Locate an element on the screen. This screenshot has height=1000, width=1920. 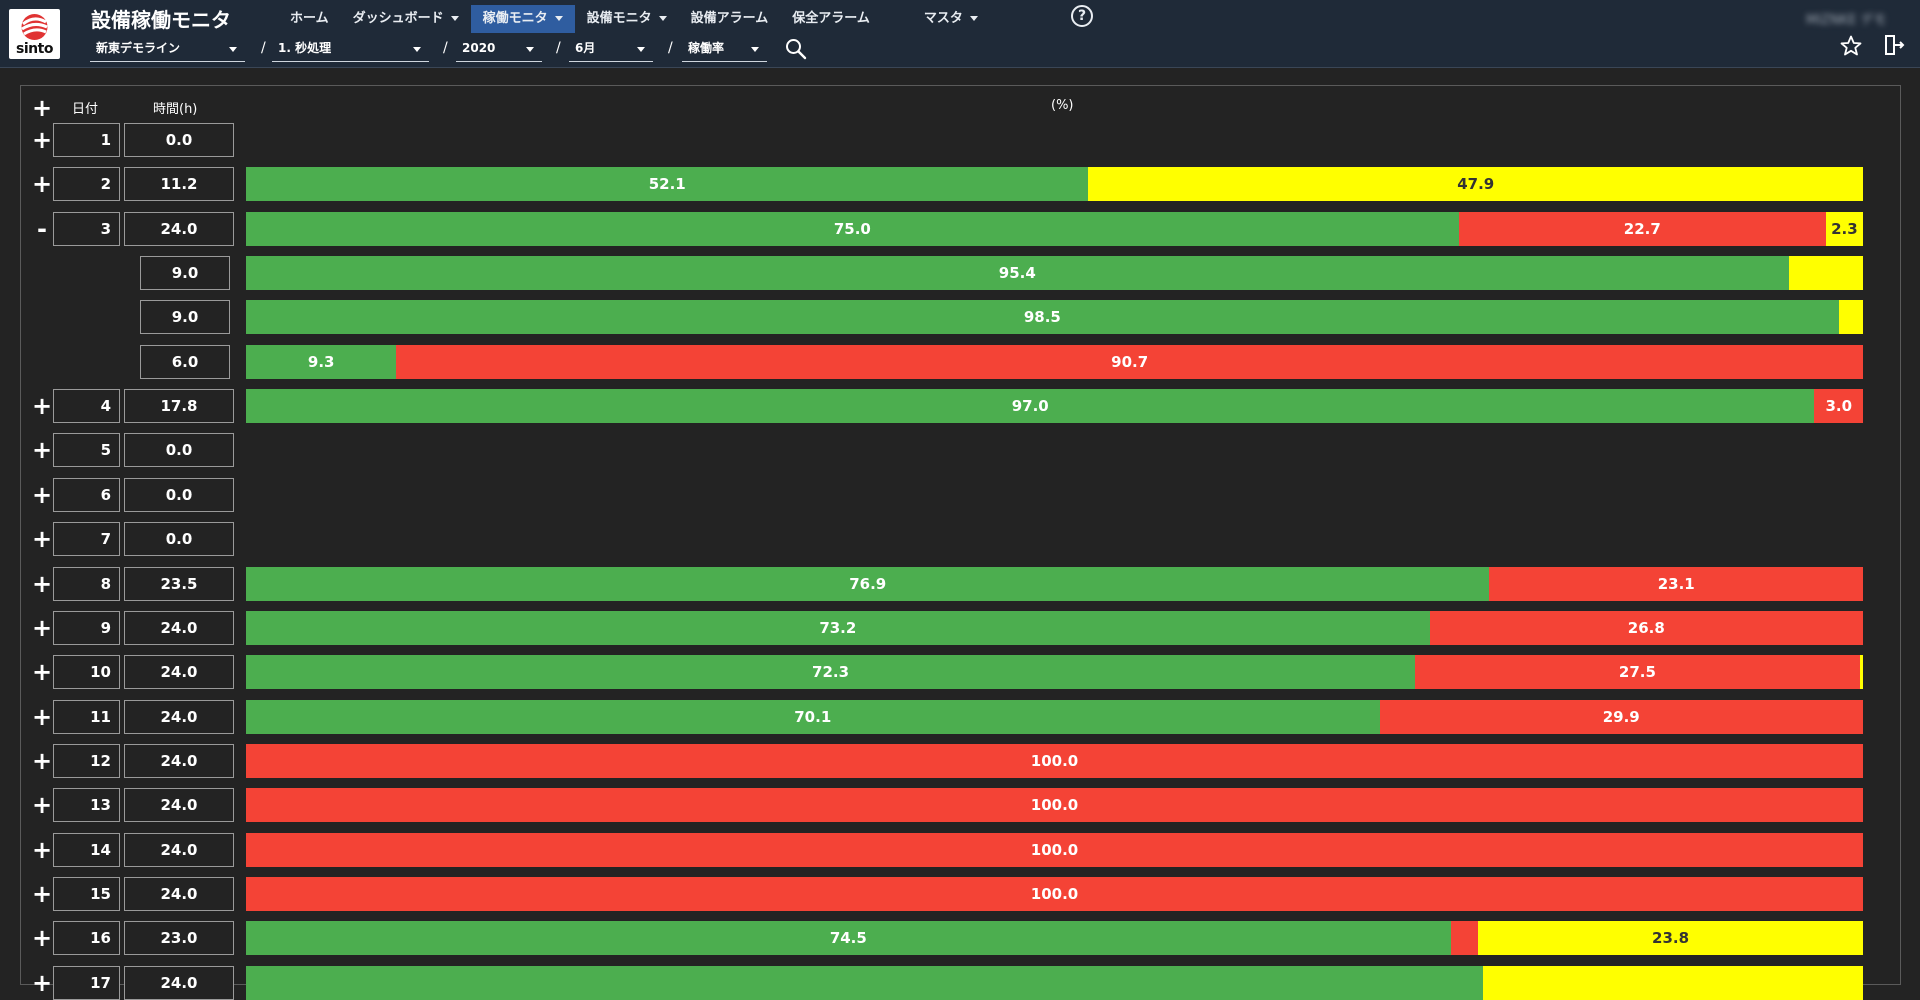
nav-item-4: 設備アラーム is located at coordinates (730, 19).